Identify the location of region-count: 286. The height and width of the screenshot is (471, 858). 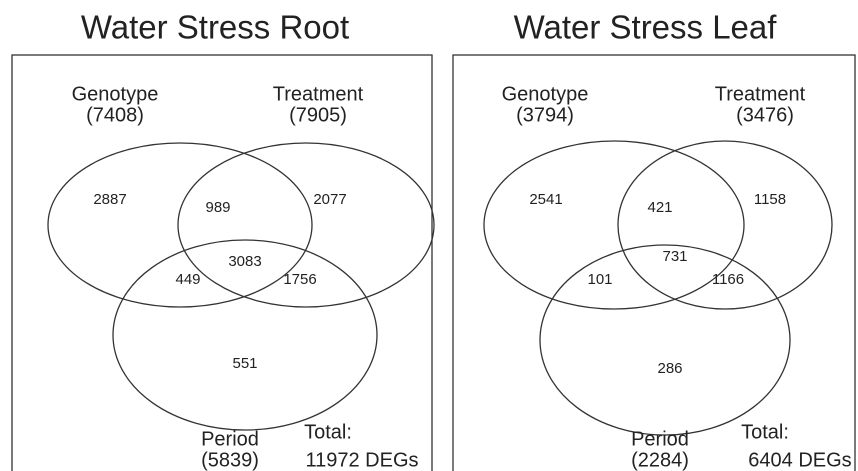
(669, 368).